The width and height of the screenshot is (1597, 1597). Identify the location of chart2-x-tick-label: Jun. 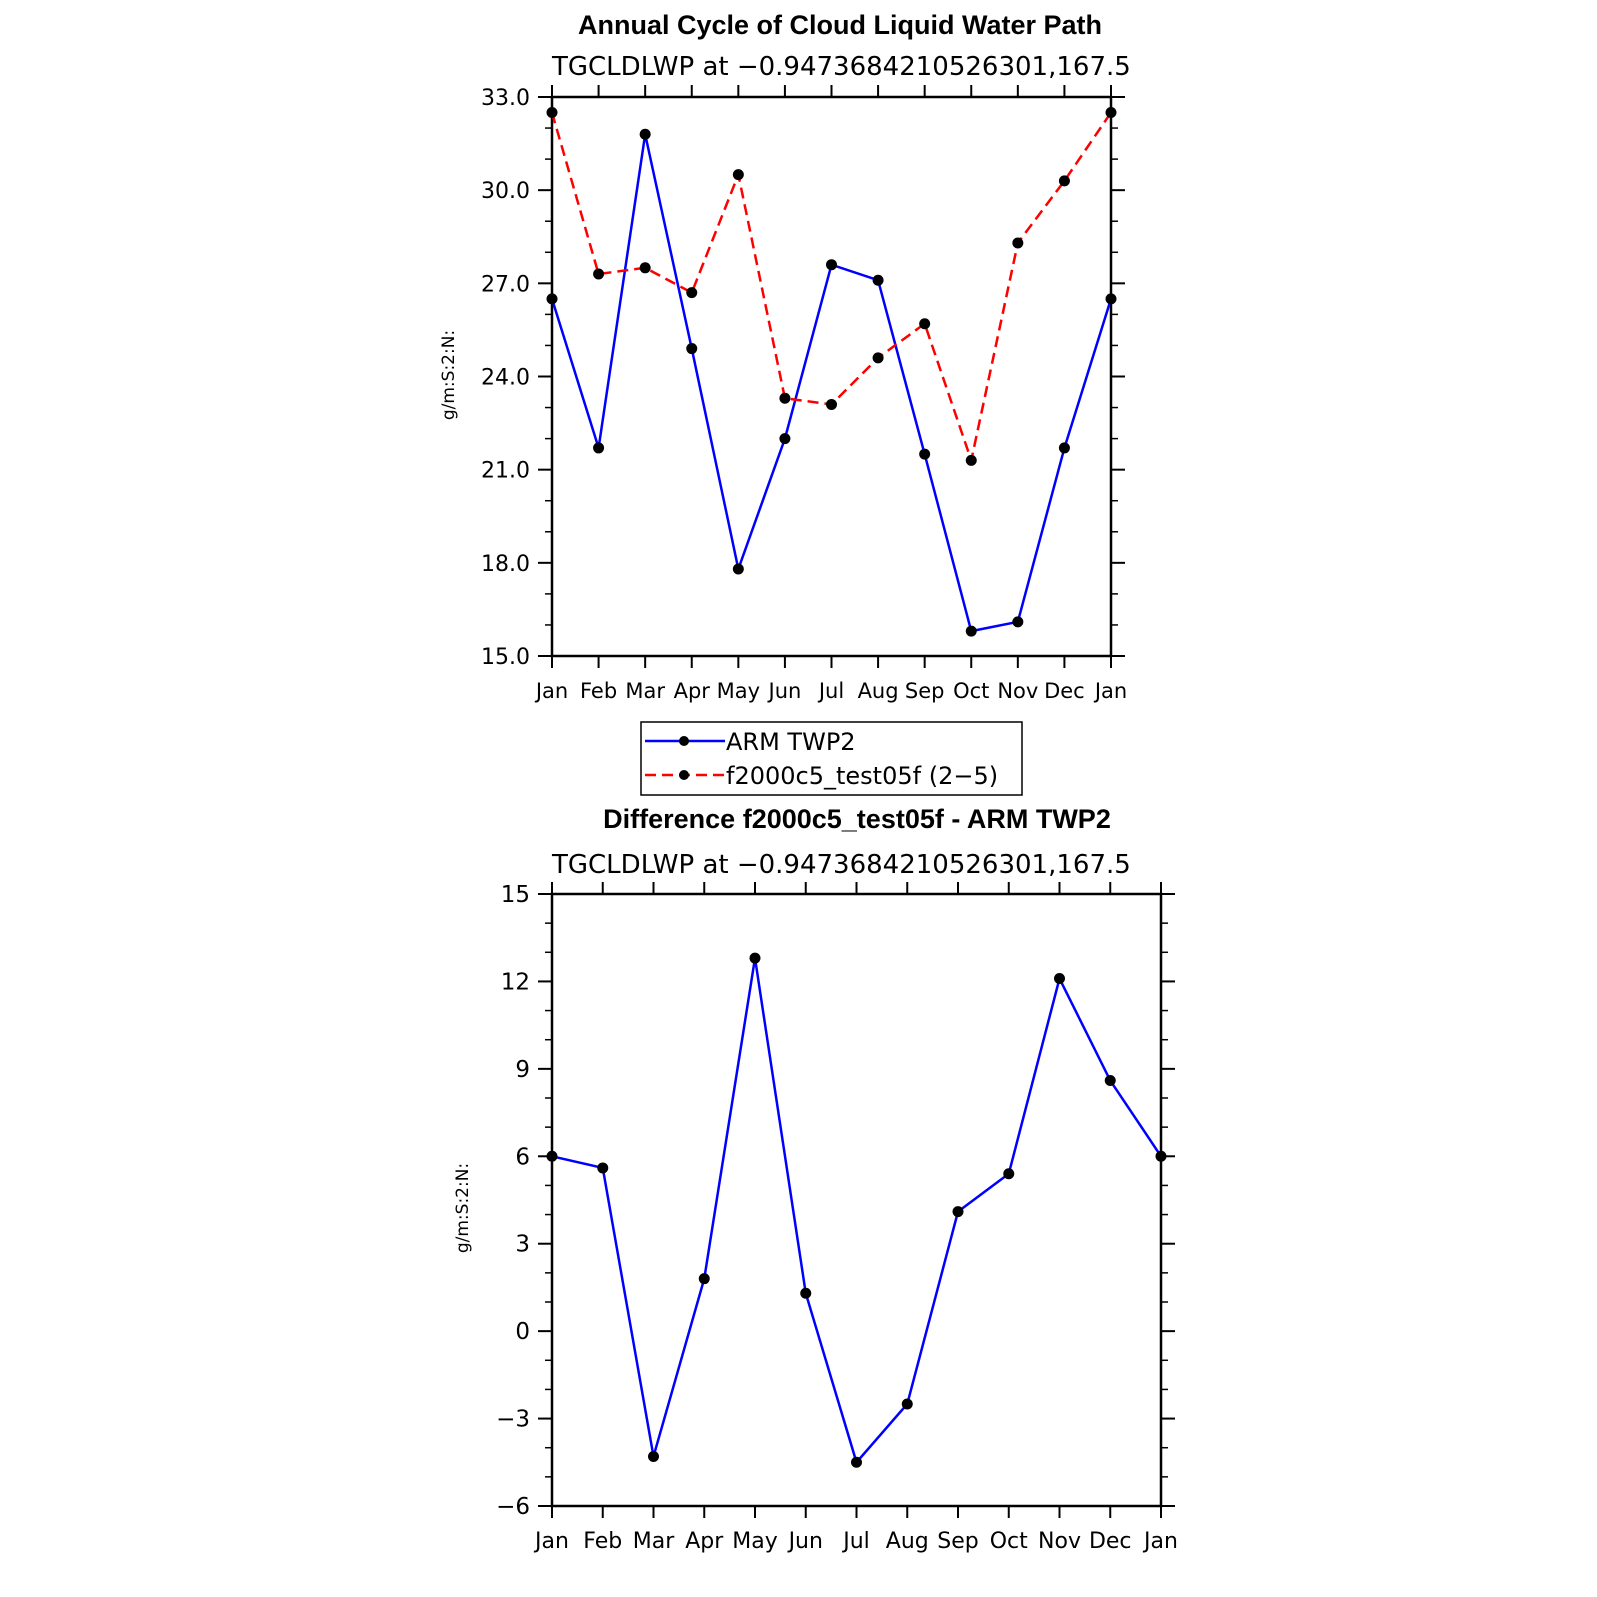
(805, 1541).